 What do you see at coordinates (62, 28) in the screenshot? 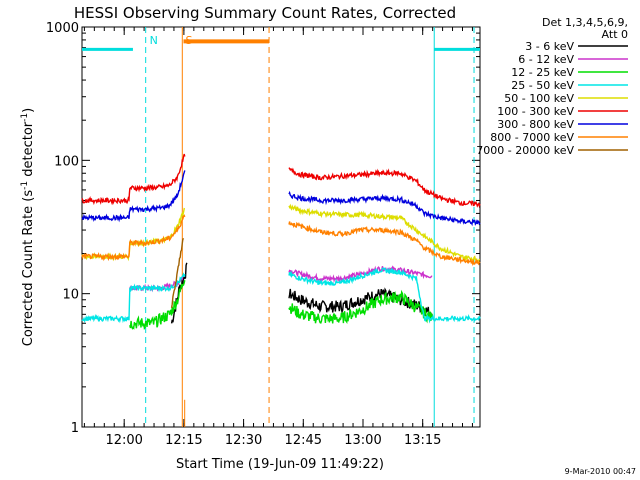
I see `y-tick-label: 1000` at bounding box center [62, 28].